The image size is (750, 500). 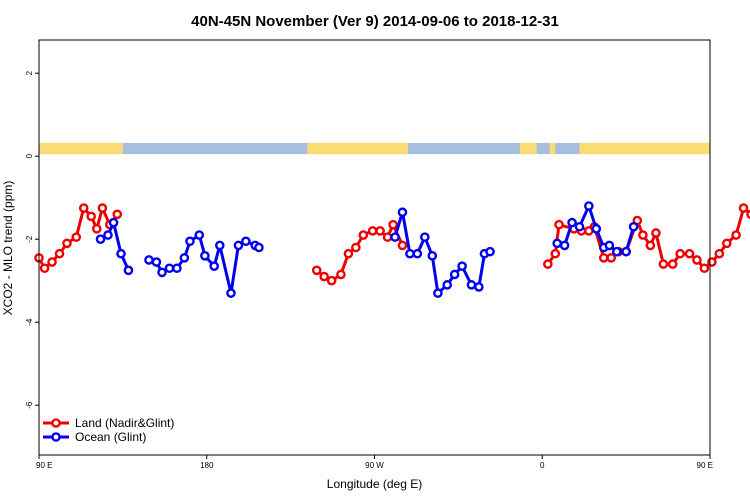 What do you see at coordinates (56, 423) in the screenshot?
I see `legend-marker-land` at bounding box center [56, 423].